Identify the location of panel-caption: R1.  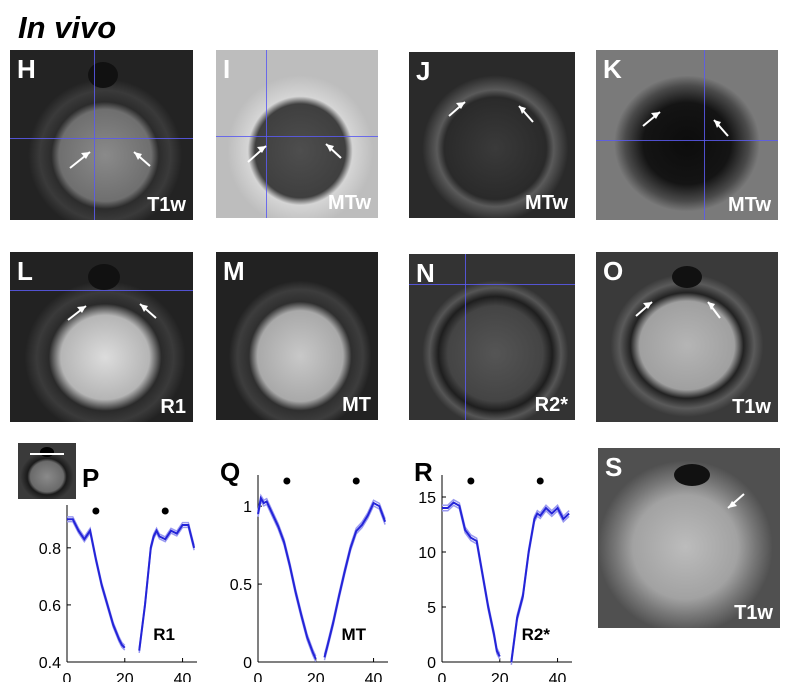
(173, 407).